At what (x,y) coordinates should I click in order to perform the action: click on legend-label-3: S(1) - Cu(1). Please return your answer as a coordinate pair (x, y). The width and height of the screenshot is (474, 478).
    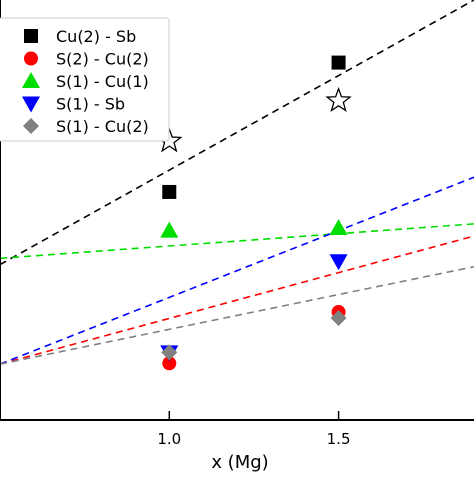
    Looking at the image, I should click on (102, 81).